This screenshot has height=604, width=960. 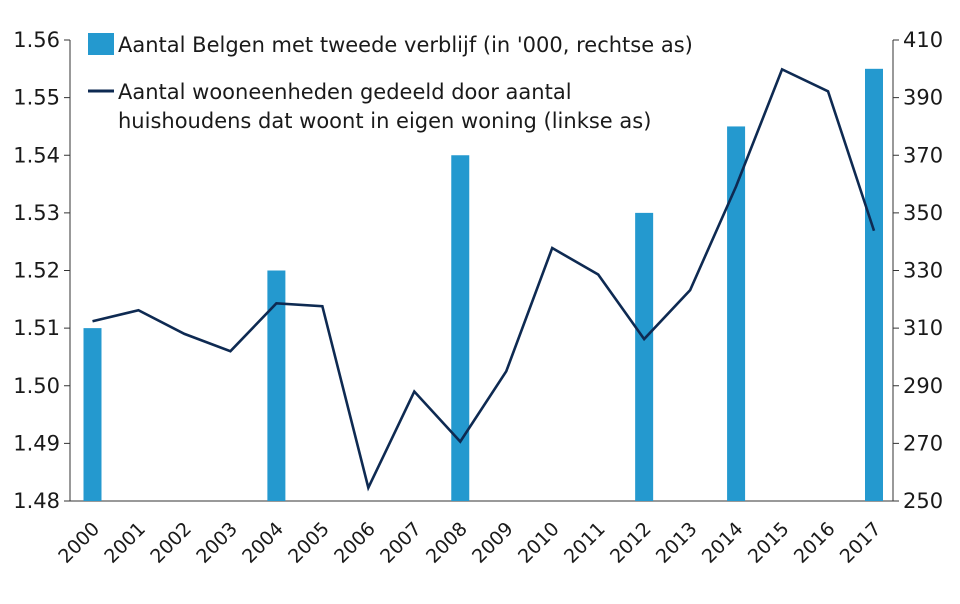 I want to click on x-tick-label: 2013, so click(x=677, y=543).